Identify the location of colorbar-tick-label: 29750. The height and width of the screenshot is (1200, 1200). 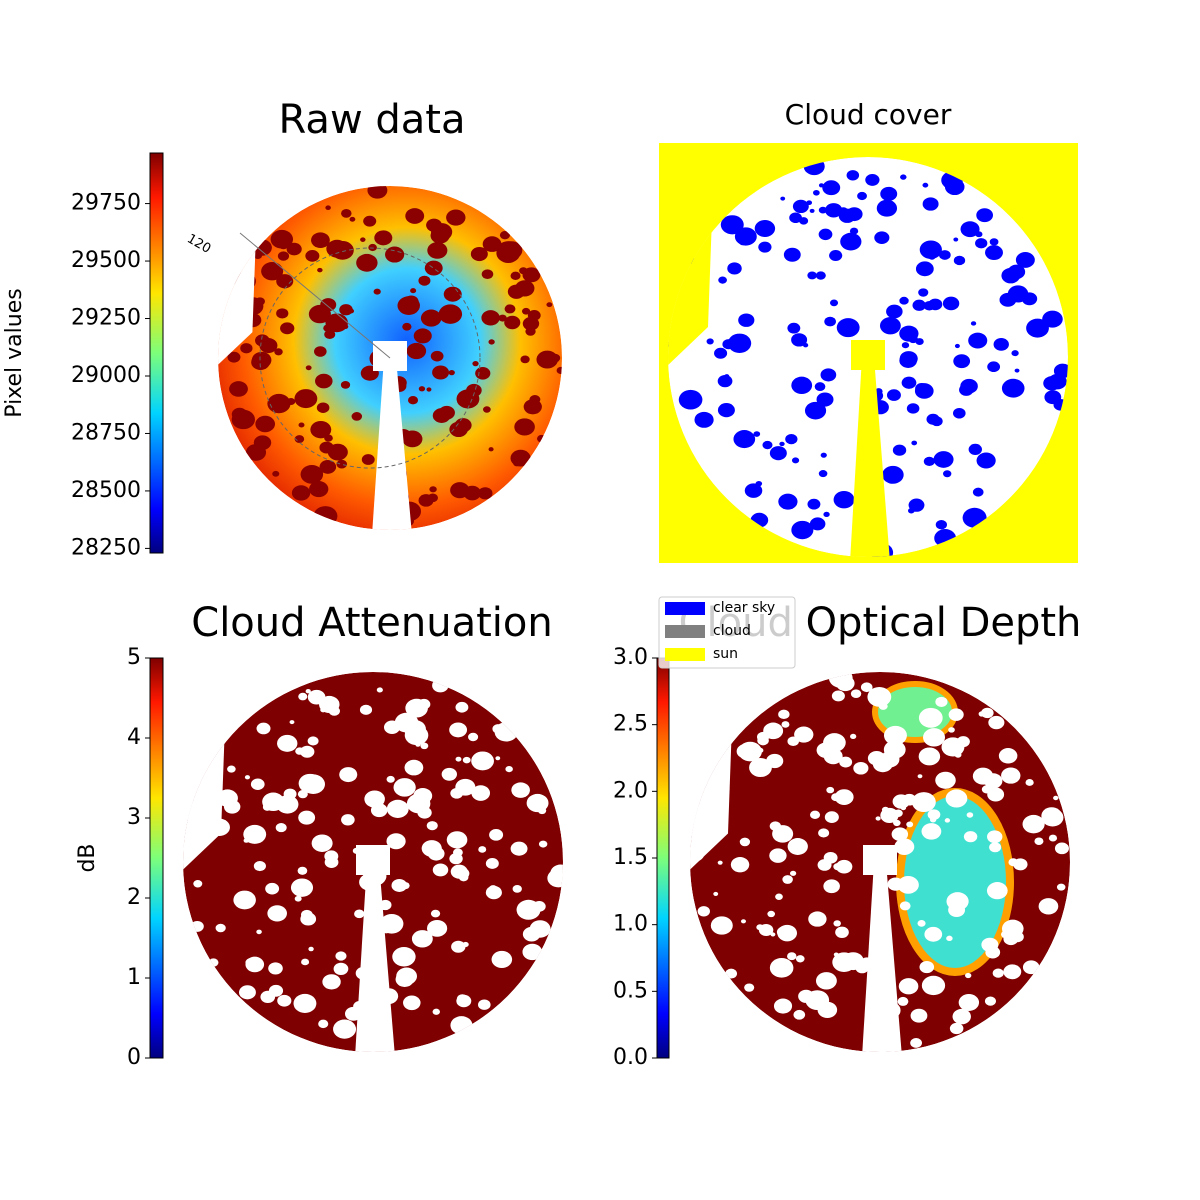
(106, 203).